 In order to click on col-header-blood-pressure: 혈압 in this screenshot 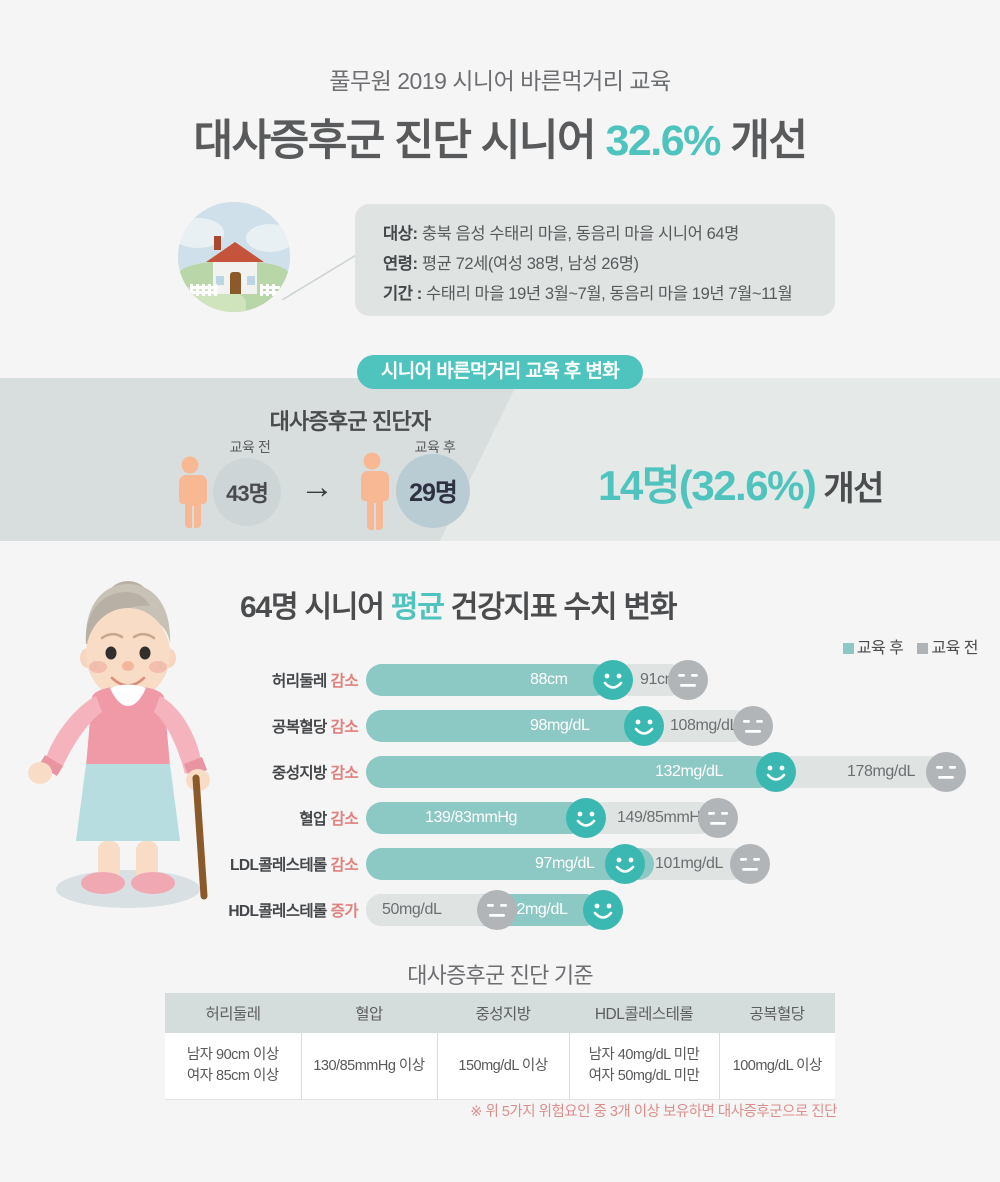, I will do `click(369, 1013)`.